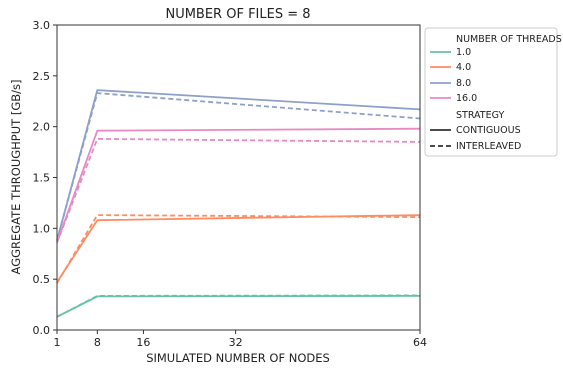  I want to click on series-line-4-0-contiguous, so click(238, 248).